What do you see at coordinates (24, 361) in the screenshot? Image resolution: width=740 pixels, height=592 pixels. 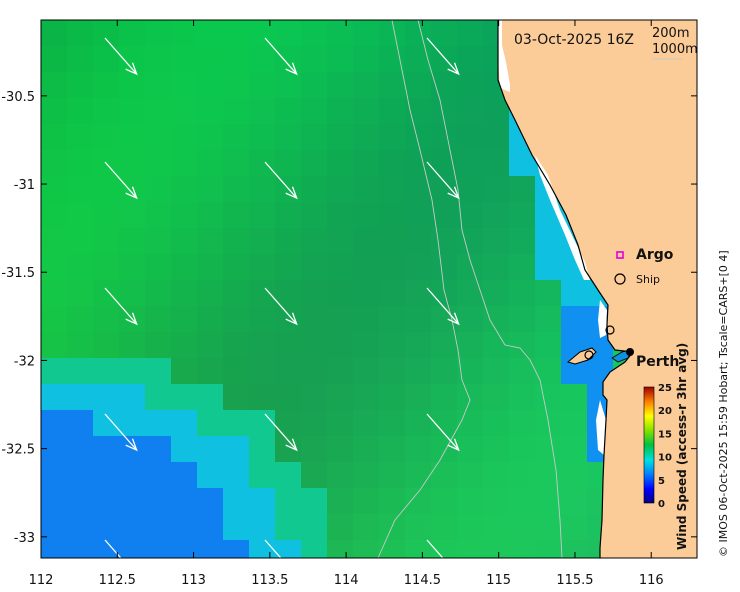 I see `y-tick-label: -32` at bounding box center [24, 361].